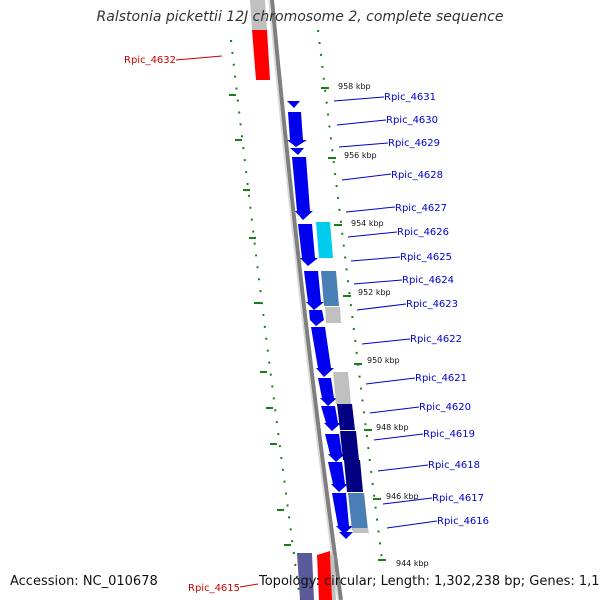 This screenshot has height=600, width=600. Describe the element at coordinates (305, 576) in the screenshot. I see `gene-rpic-4615-a` at that location.